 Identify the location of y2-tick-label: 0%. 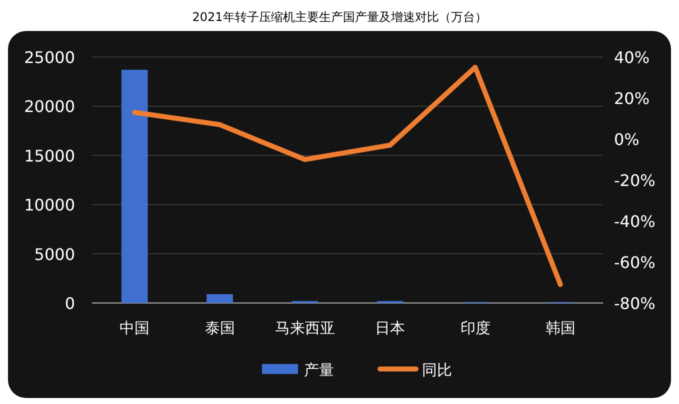
(627, 139).